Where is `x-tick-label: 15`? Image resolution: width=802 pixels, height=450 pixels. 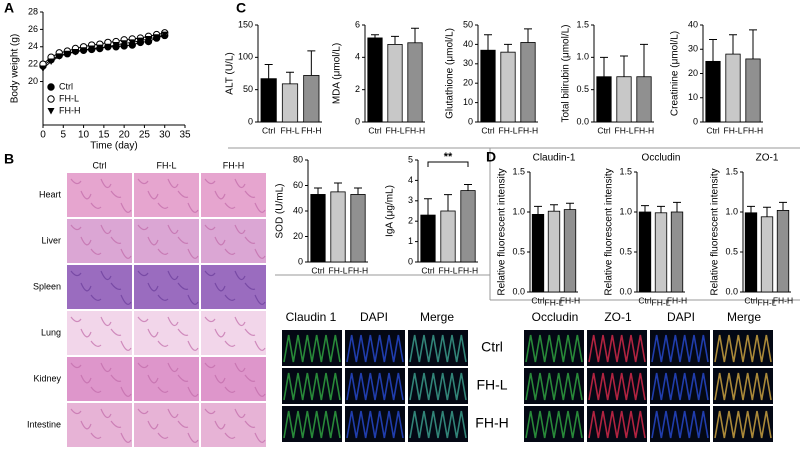 x-tick-label: 15 is located at coordinates (104, 135).